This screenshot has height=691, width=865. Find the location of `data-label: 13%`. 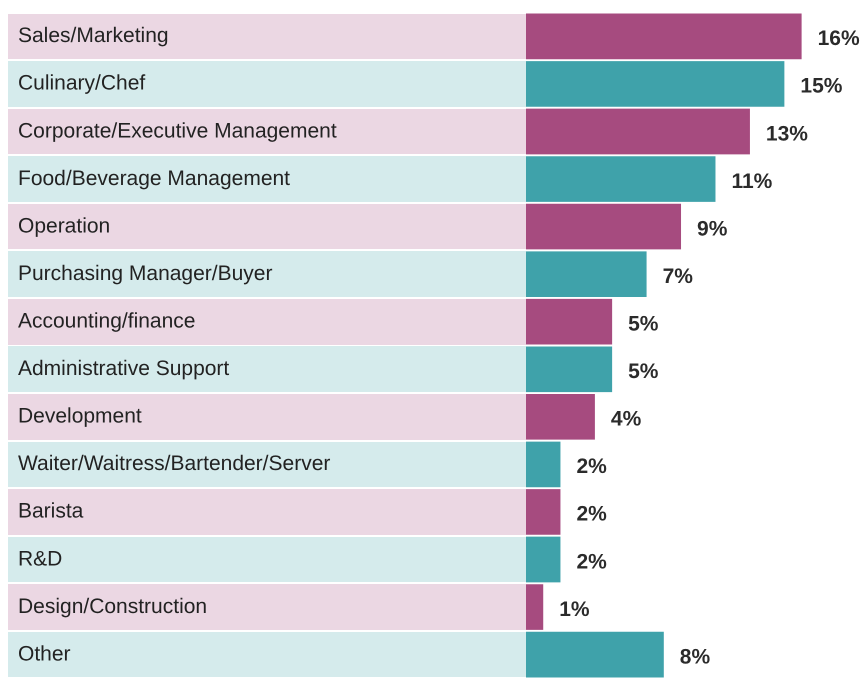

data-label: 13% is located at coordinates (787, 134).